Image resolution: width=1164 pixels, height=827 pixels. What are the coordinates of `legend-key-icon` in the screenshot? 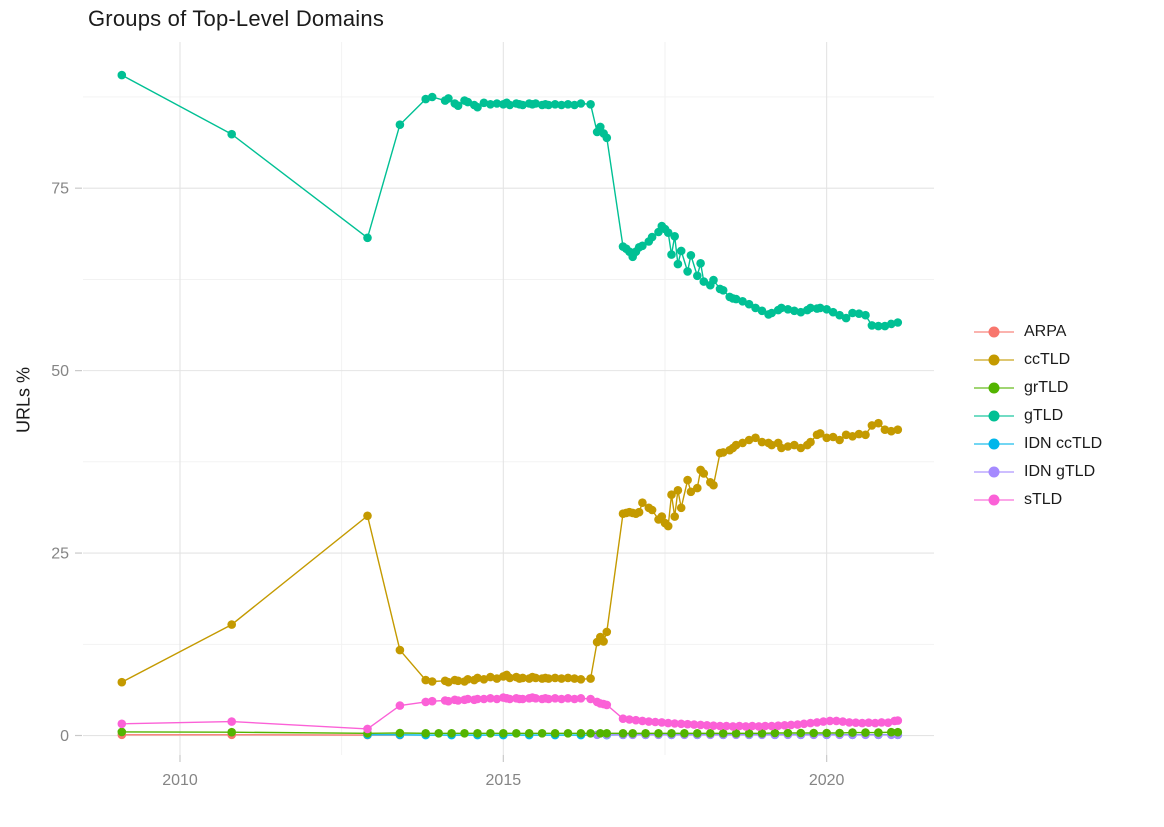 It's located at (994, 388).